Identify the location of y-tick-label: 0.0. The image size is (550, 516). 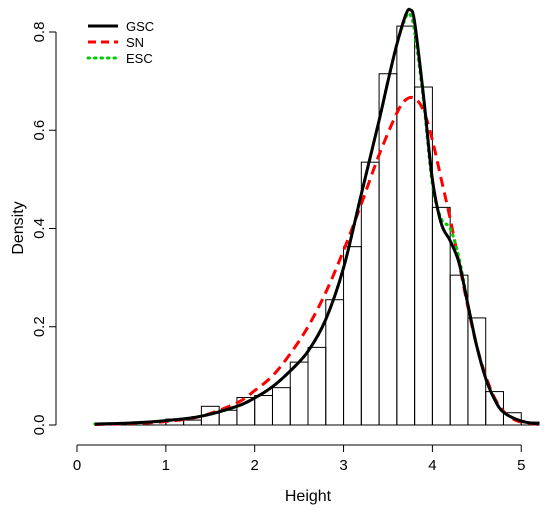
(39, 425).